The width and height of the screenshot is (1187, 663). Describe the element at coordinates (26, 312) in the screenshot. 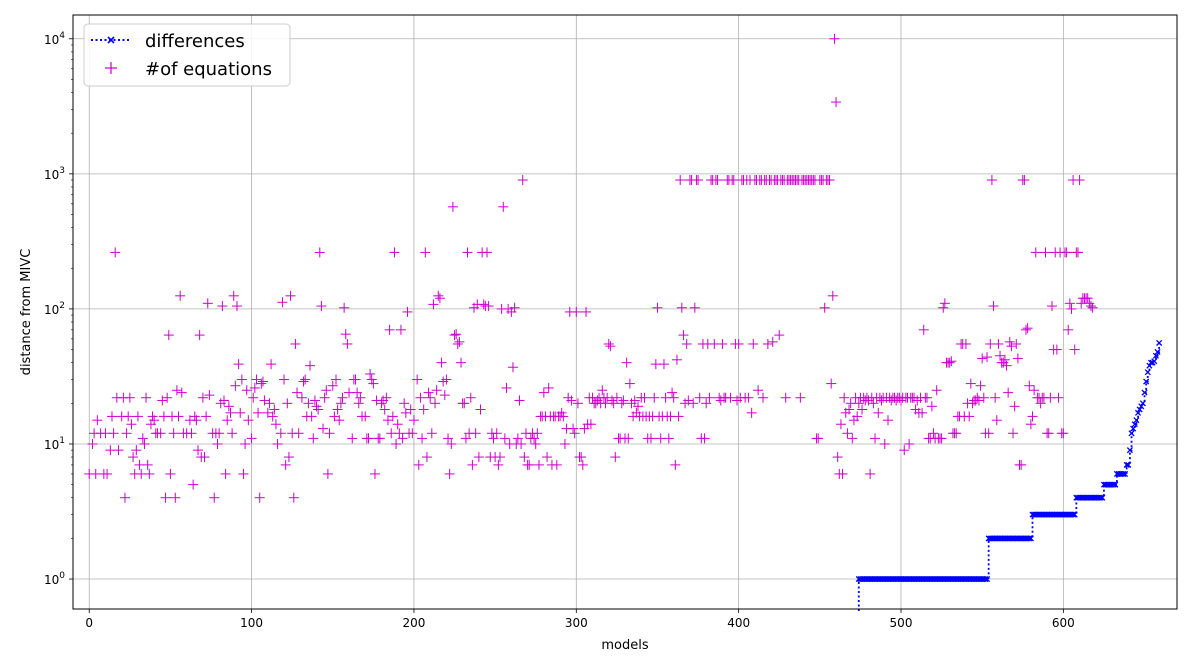

I see `y-axis-label: distance from MIVC` at that location.